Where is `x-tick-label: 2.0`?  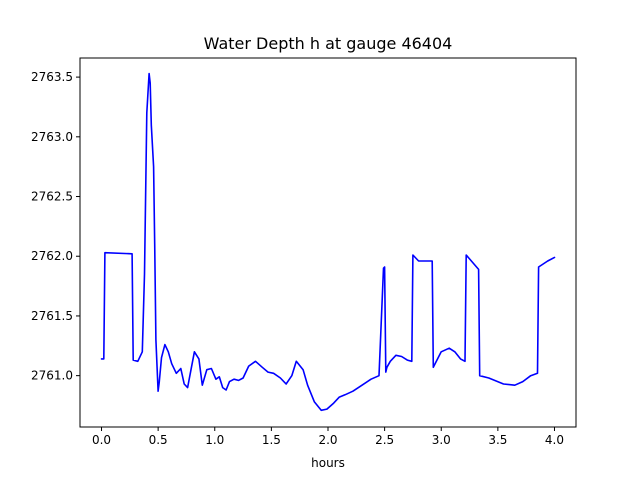 x-tick-label: 2.0 is located at coordinates (327, 440).